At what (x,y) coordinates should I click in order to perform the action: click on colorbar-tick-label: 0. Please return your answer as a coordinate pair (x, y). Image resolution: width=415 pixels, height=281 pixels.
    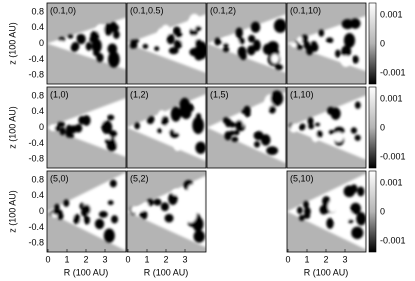
    Looking at the image, I should click on (382, 43).